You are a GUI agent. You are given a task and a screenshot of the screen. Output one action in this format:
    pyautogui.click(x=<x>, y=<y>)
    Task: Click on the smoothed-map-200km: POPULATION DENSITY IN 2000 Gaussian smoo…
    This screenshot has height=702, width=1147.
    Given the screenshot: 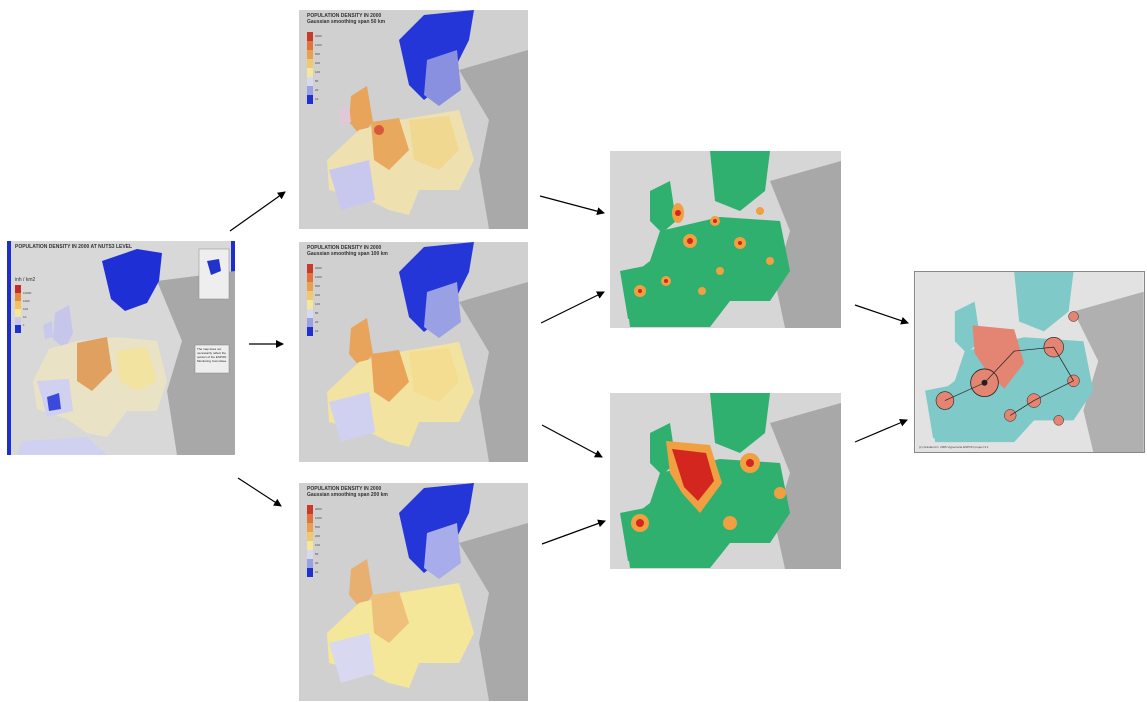 What is the action you would take?
    pyautogui.click(x=413, y=592)
    